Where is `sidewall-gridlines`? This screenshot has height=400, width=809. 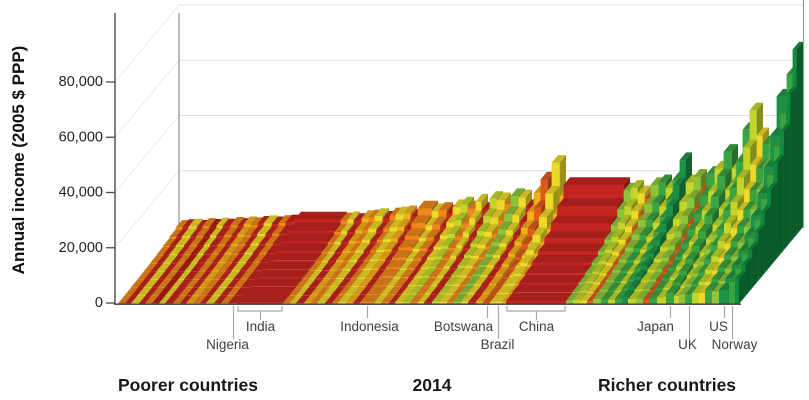
sidewall-gridlines is located at coordinates (147, 126).